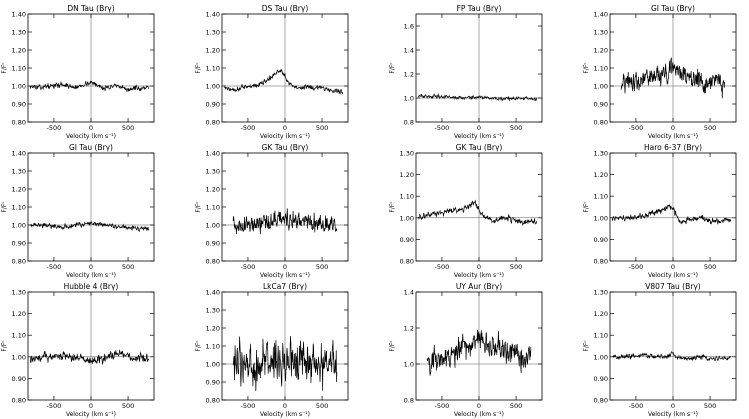 Image resolution: width=749 pixels, height=419 pixels. I want to click on panel-title: DN Tau (Brγ), so click(90, 8).